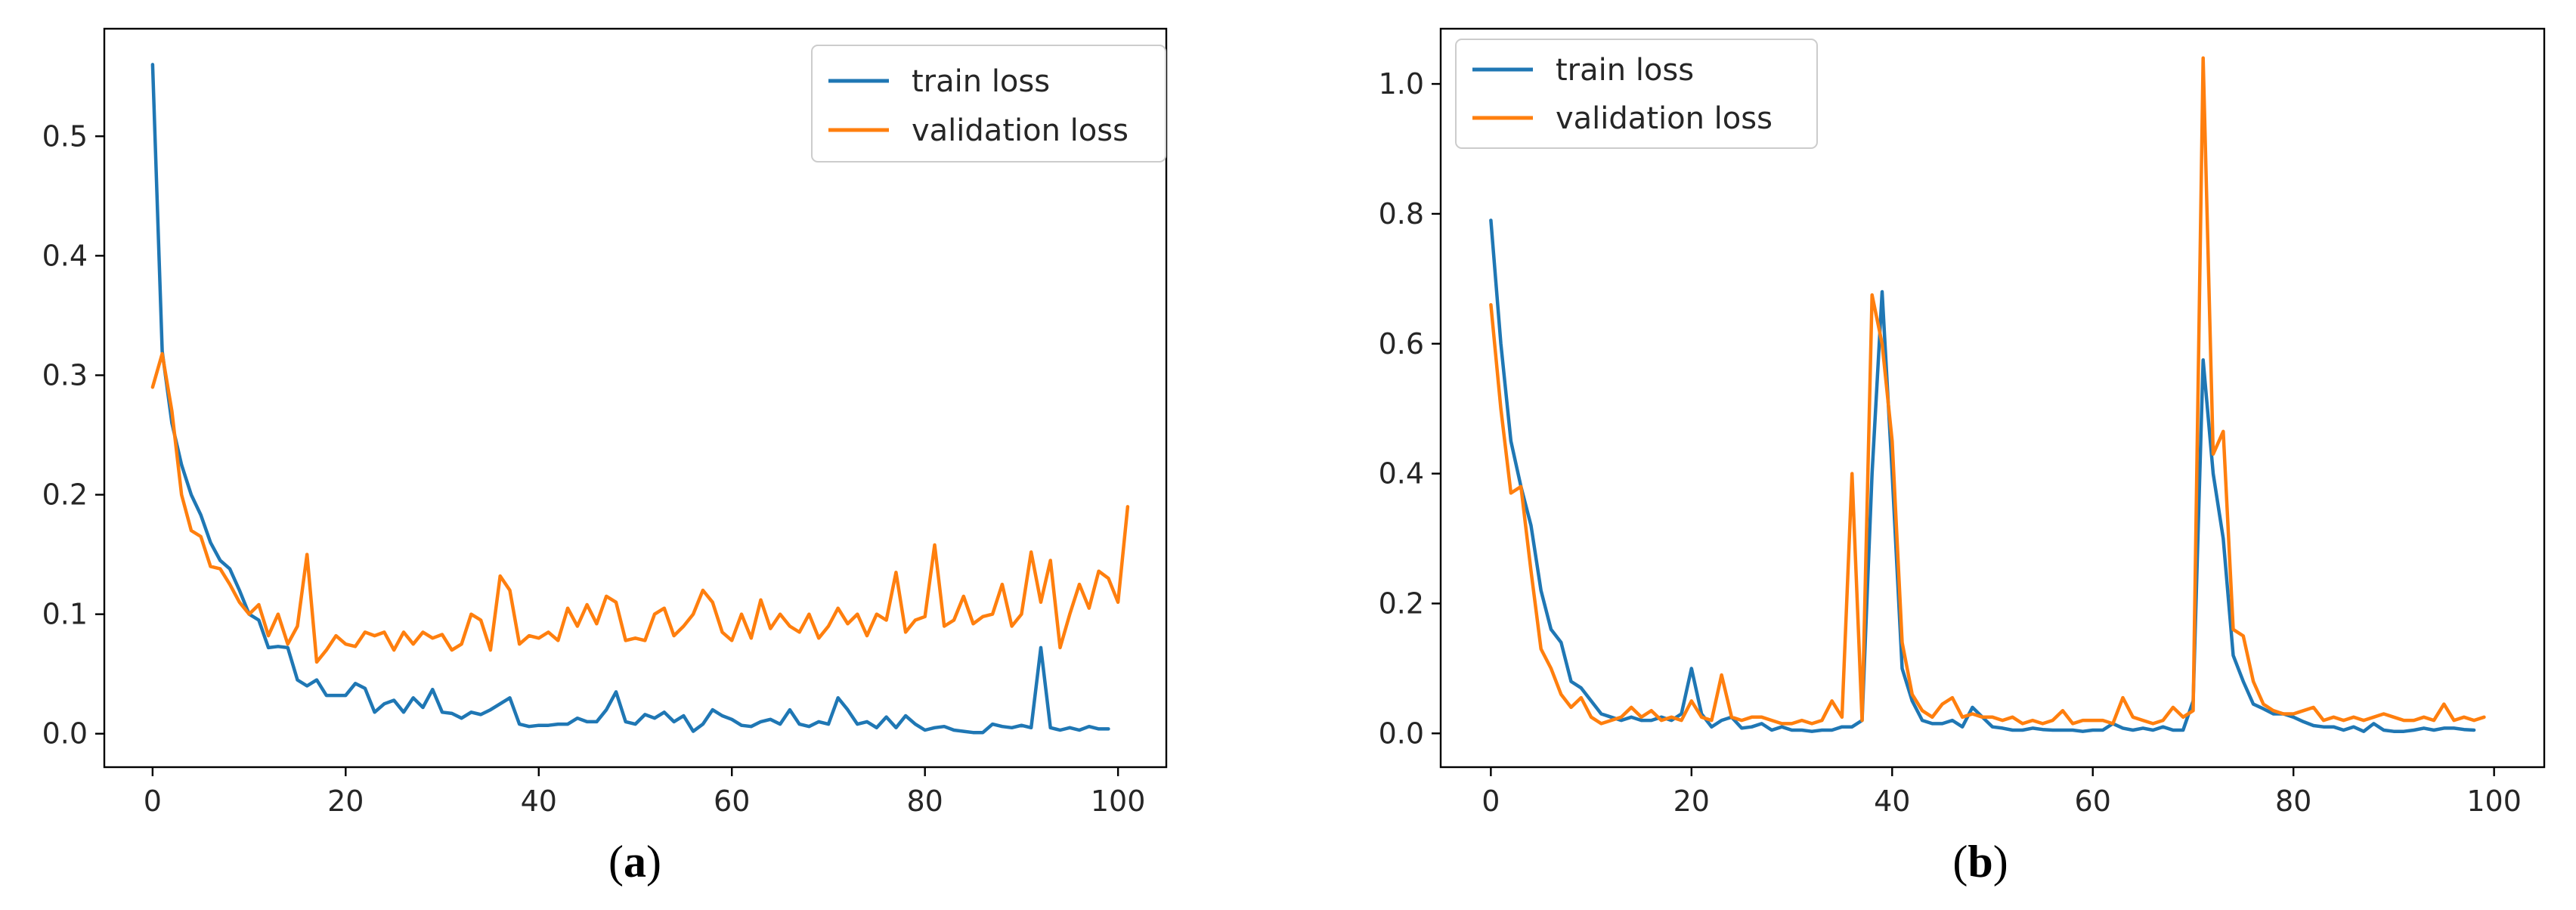 The width and height of the screenshot is (2576, 910). Describe the element at coordinates (640, 507) in the screenshot. I see `series-line-validation-loss` at that location.